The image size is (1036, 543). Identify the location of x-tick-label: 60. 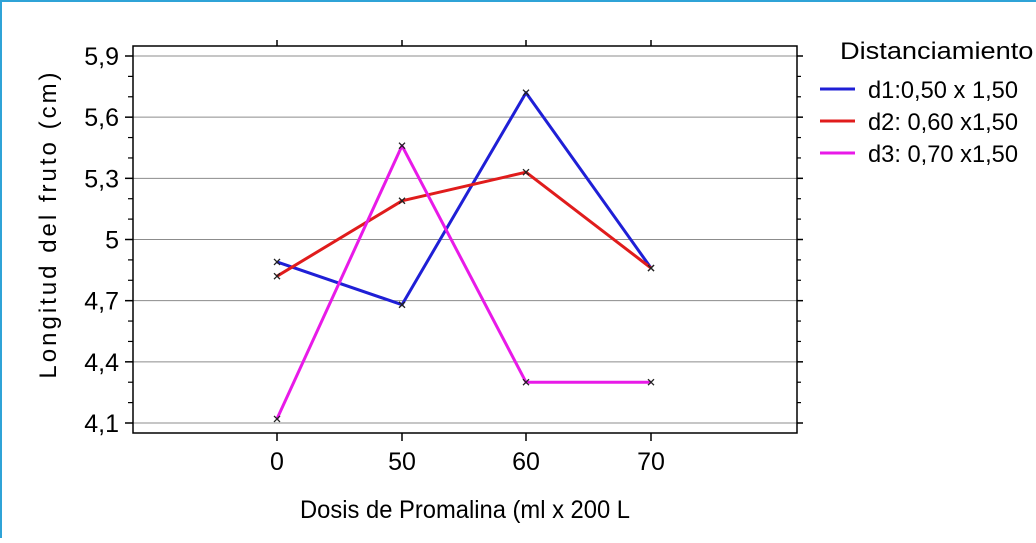
(526, 462).